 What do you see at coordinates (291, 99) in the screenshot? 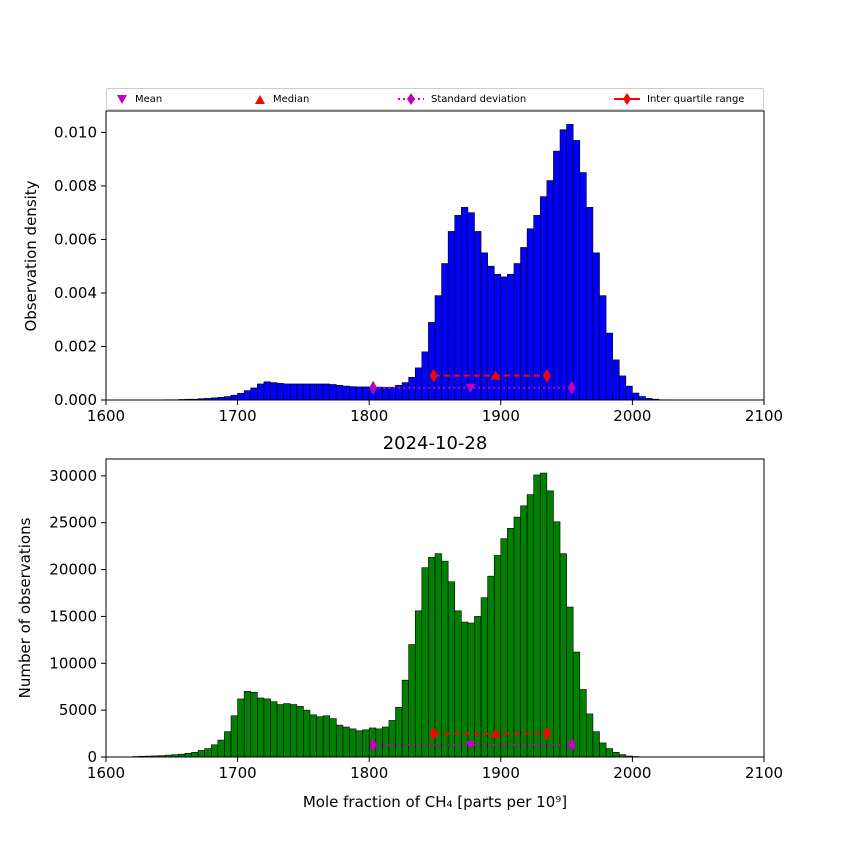
I see `legend-label-median: Median` at bounding box center [291, 99].